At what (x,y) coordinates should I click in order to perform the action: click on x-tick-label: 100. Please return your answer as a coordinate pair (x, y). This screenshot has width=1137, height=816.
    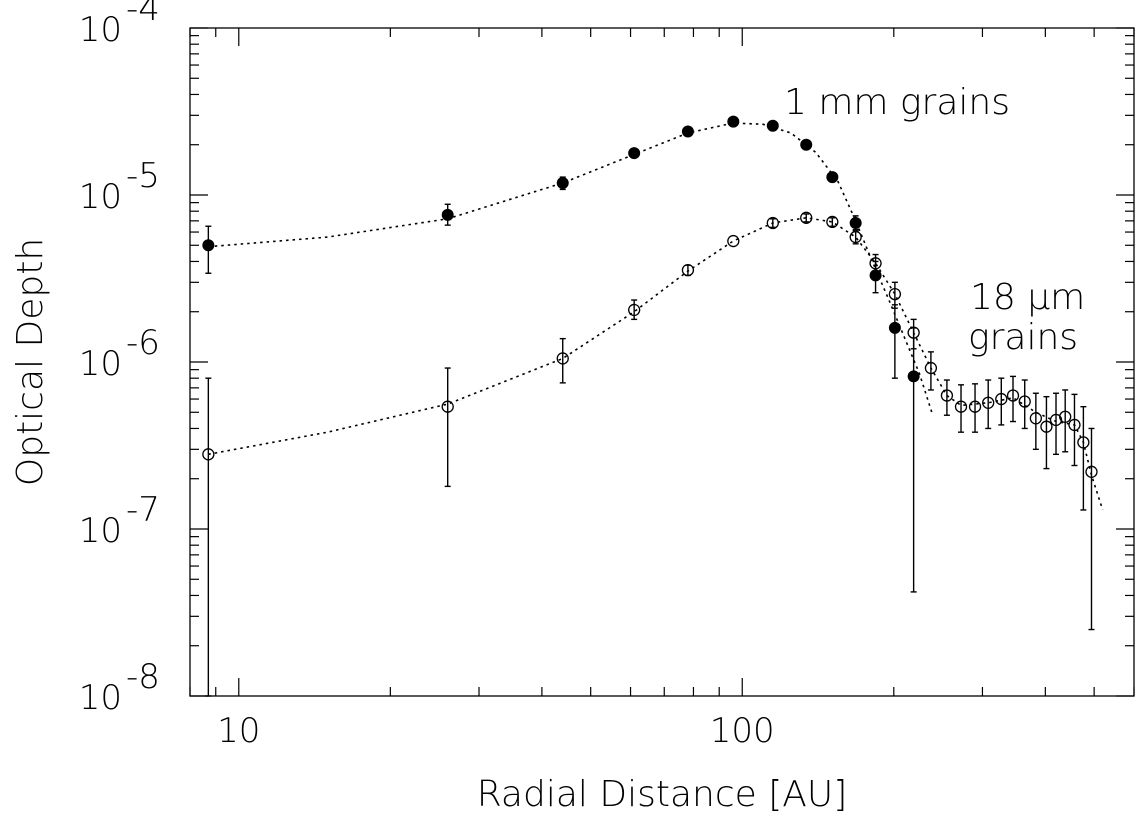
    Looking at the image, I should click on (742, 731).